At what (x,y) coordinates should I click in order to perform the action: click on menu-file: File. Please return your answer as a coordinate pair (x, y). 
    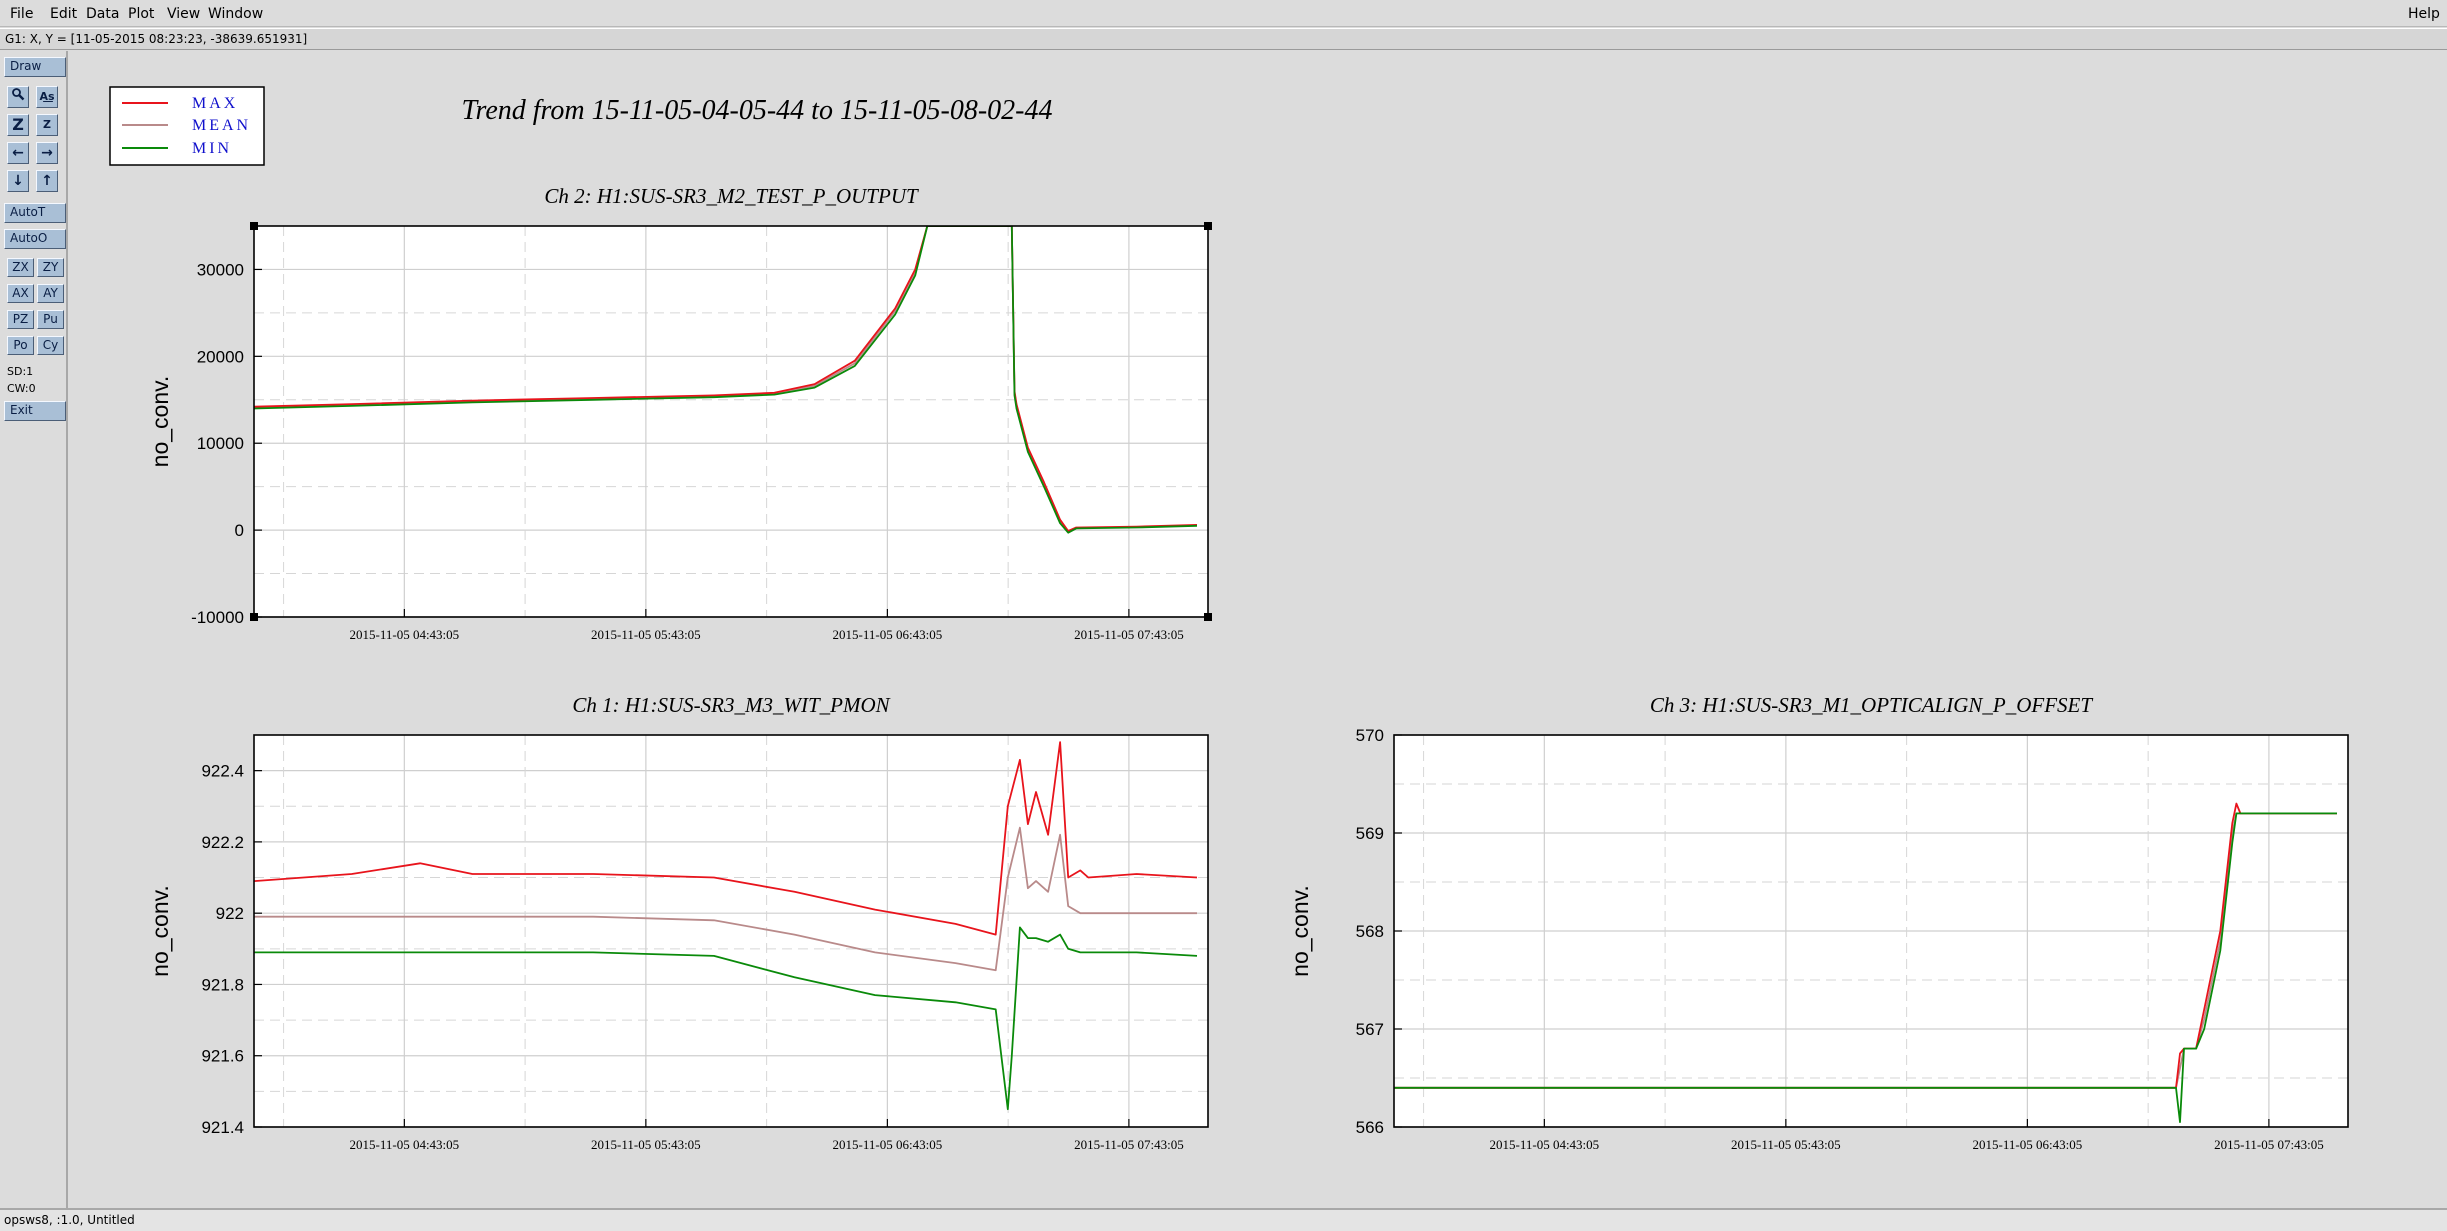
    Looking at the image, I should click on (22, 14).